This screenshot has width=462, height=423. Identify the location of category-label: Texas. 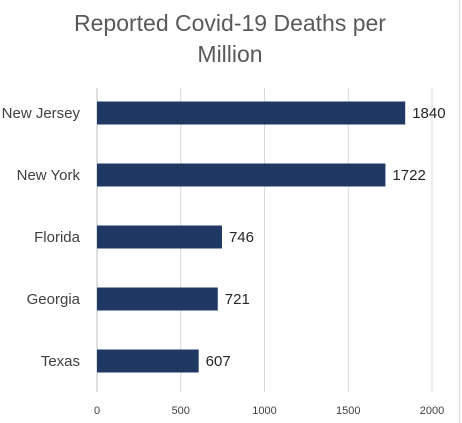
(60, 361).